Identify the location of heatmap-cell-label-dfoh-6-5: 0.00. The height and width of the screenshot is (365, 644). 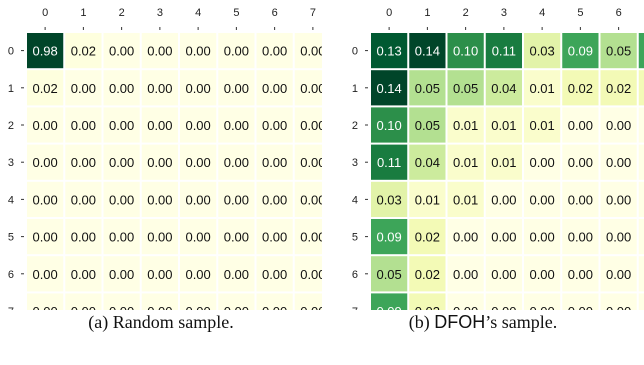
(580, 274).